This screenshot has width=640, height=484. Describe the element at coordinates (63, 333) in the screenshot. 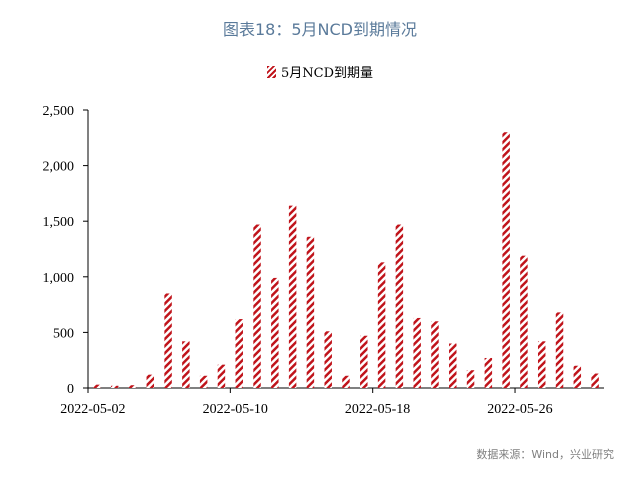

I see `y-tick-label: 500` at that location.